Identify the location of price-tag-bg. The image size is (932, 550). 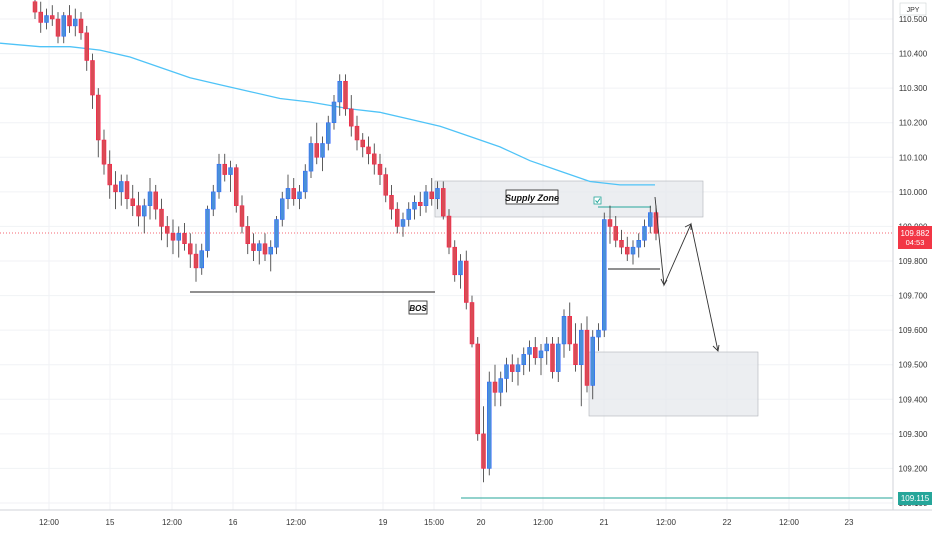
(915, 237).